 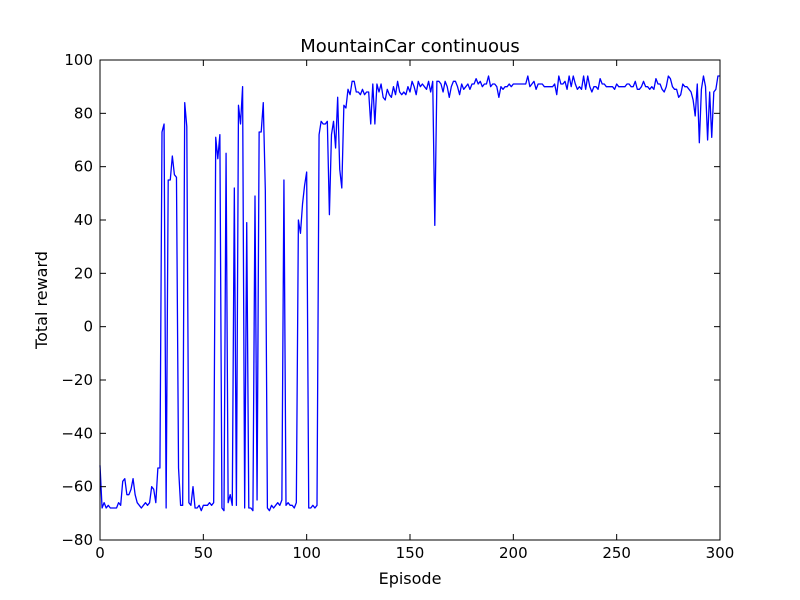 I want to click on y-tick-label: −20, so click(x=77, y=380).